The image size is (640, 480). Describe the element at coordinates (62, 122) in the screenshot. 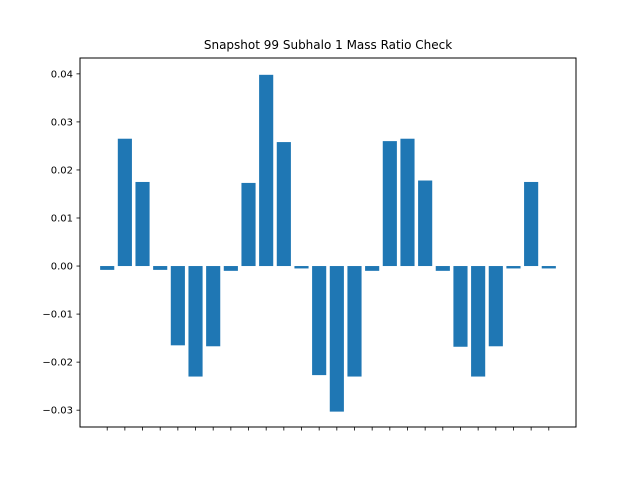

I see `y-tick-label: 0.03` at that location.